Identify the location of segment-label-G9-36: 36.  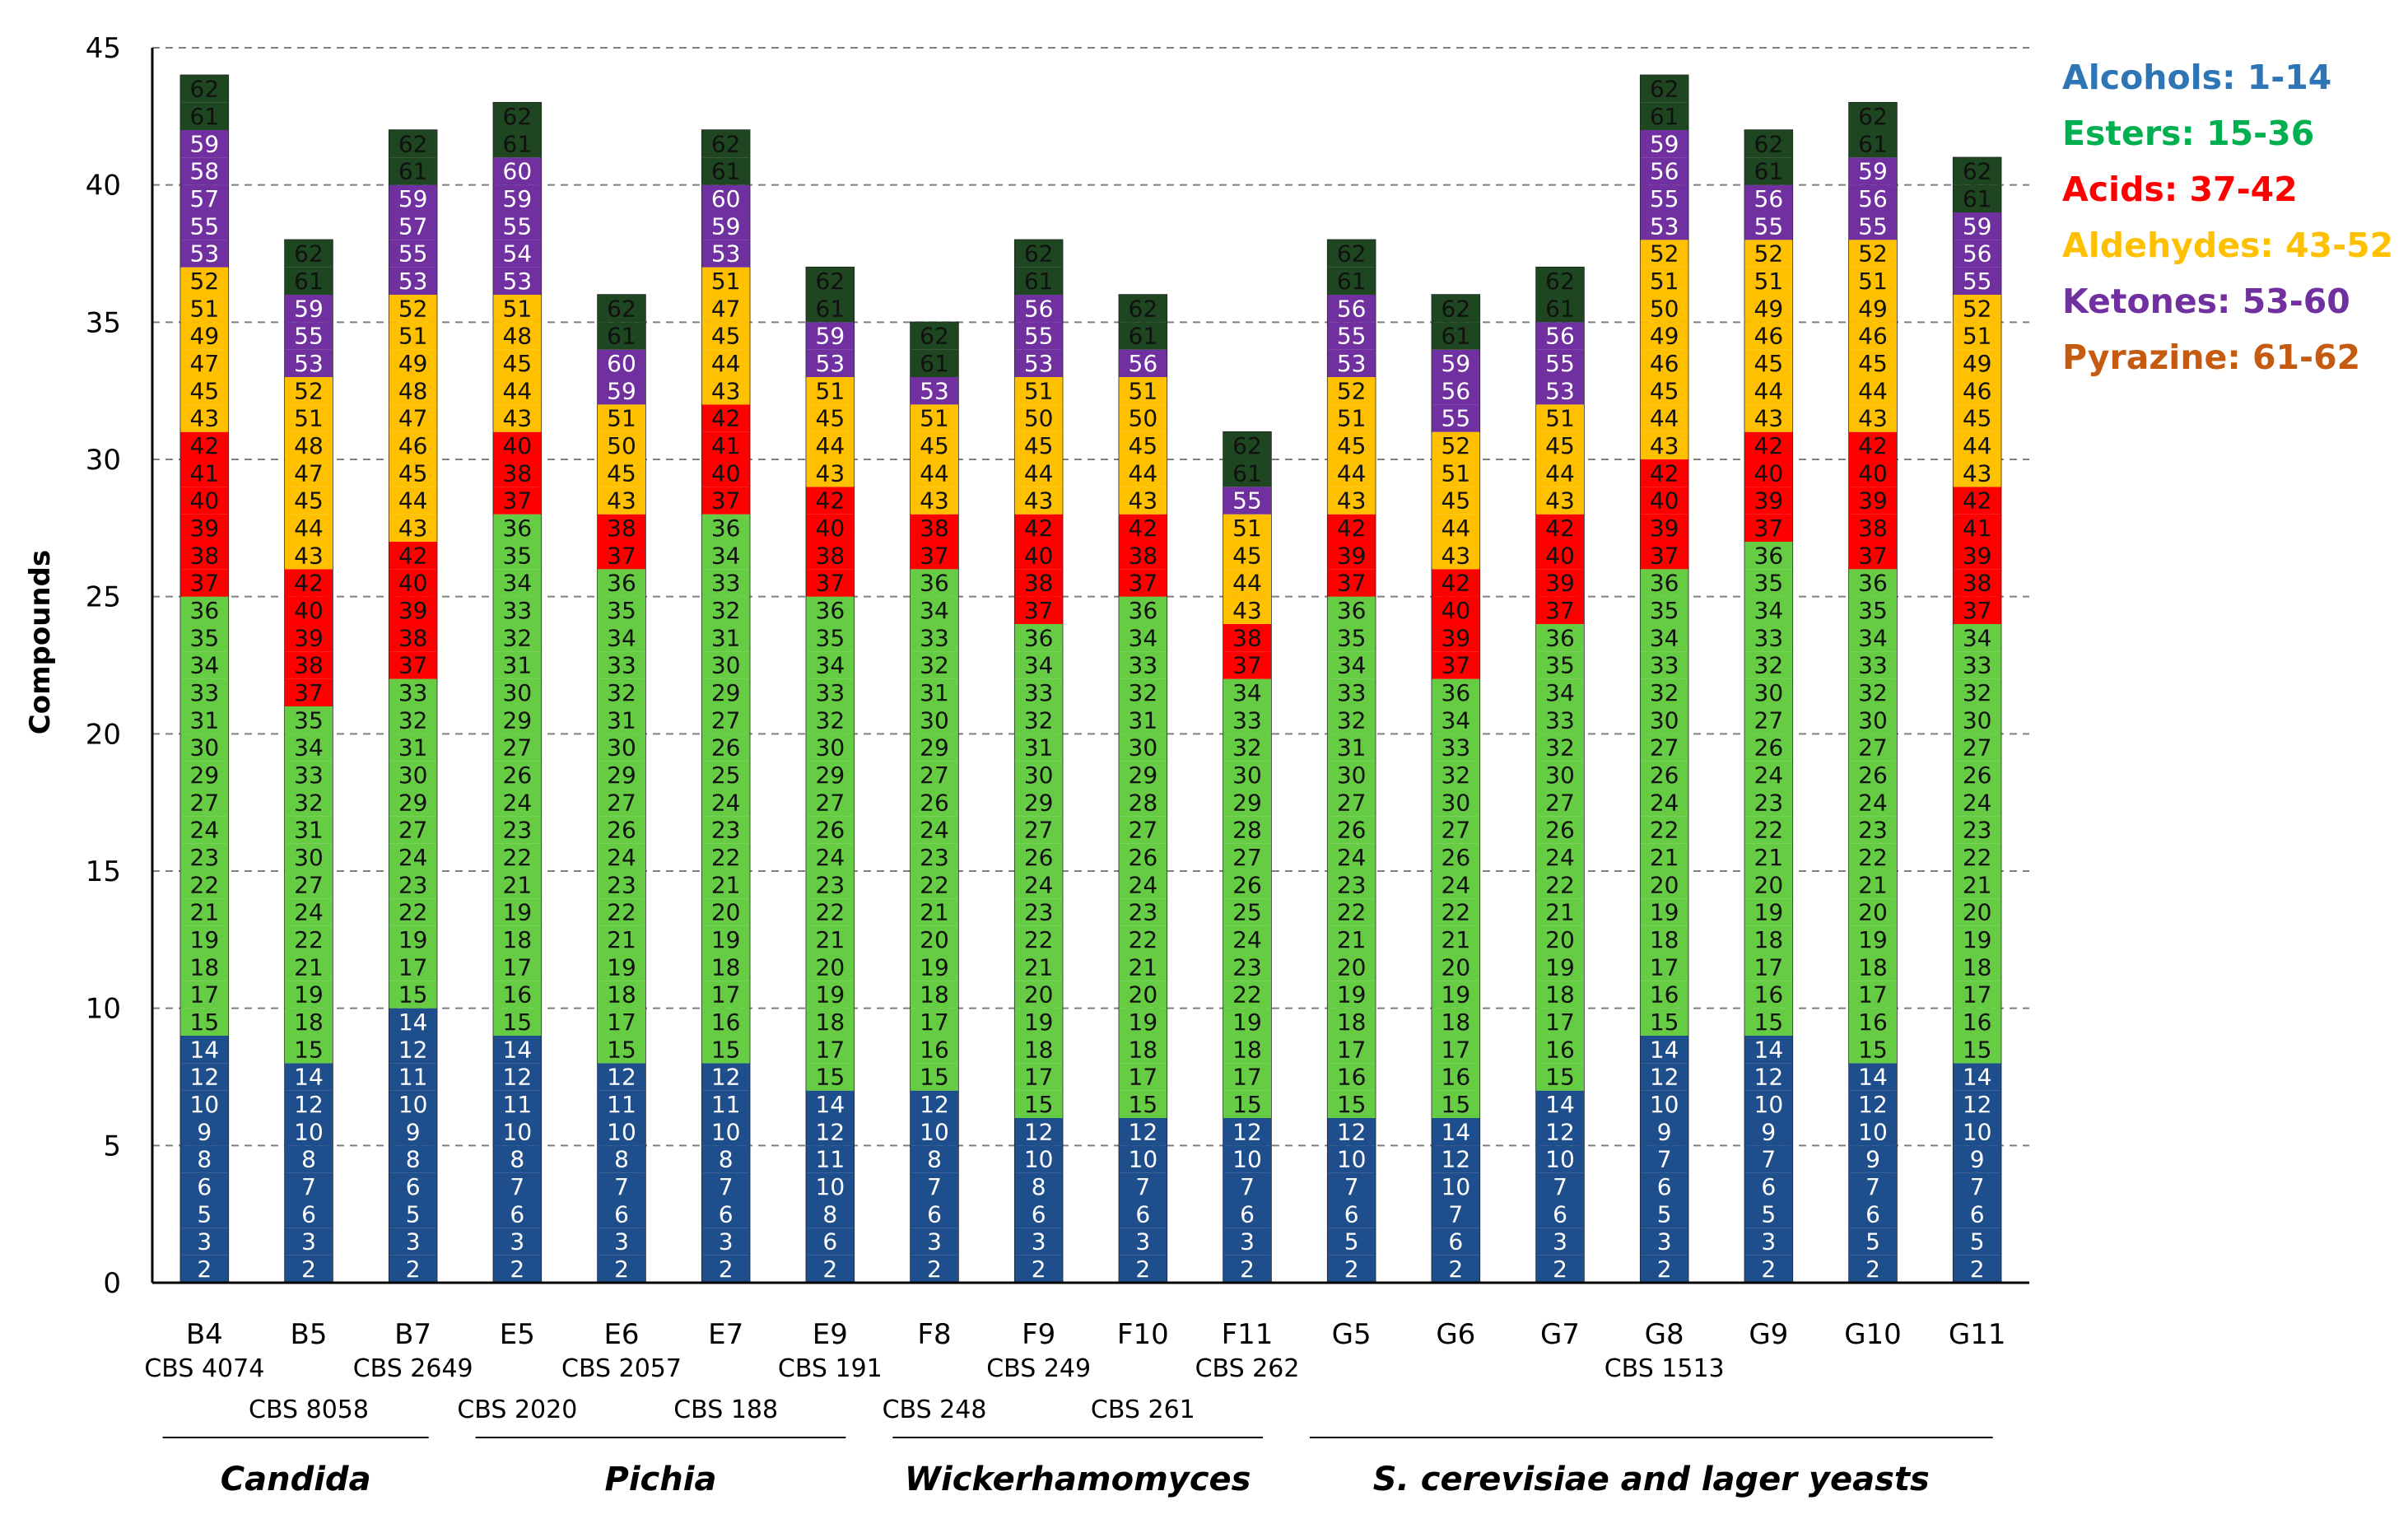
(1769, 555).